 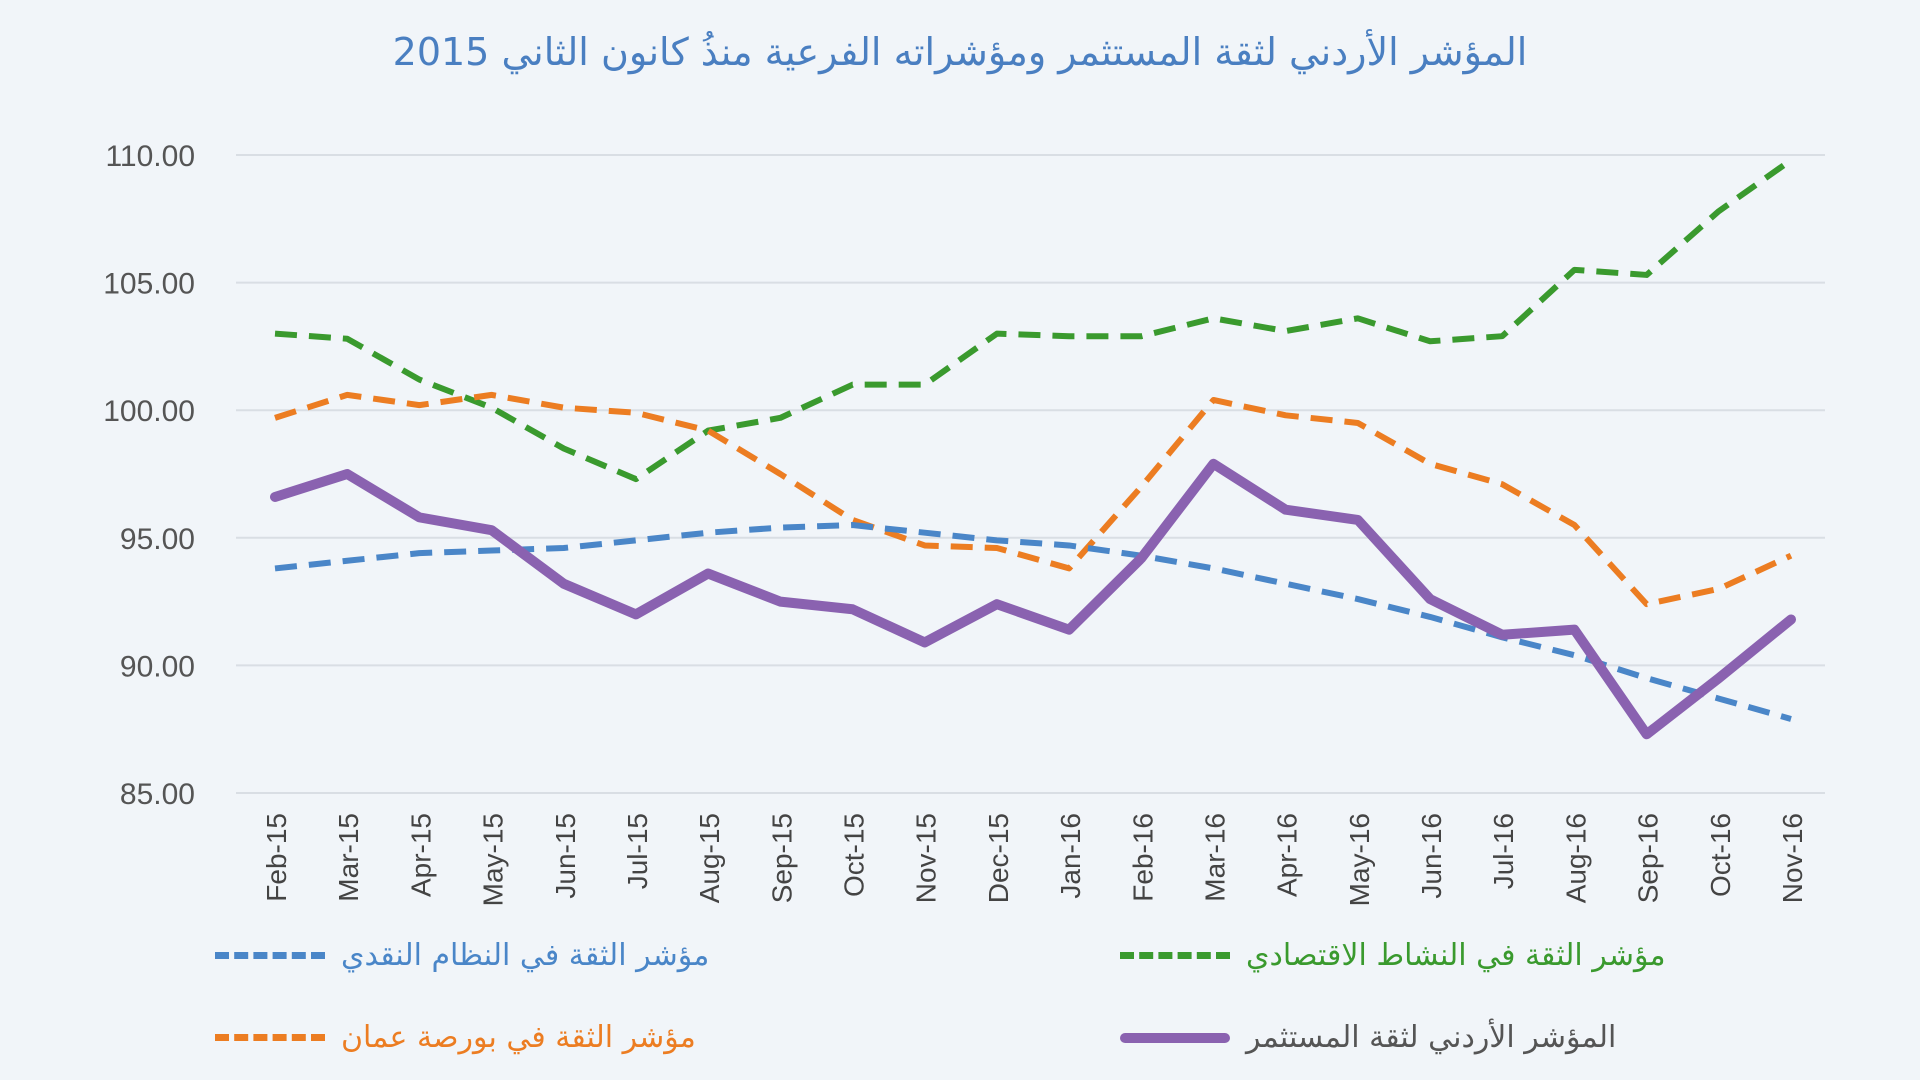 I want to click on x-tick-label: Nov-15, so click(x=926, y=858).